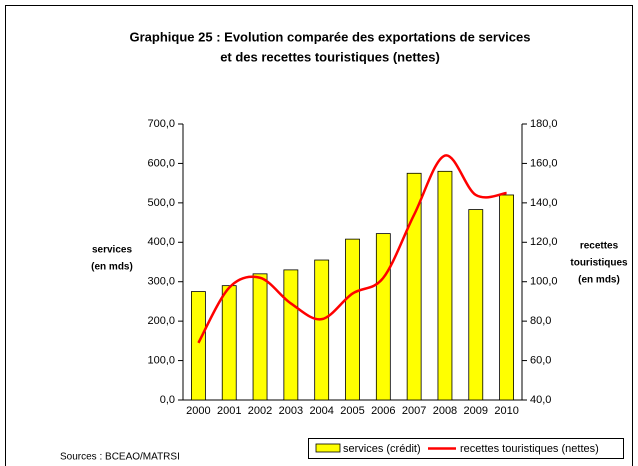 This screenshot has width=638, height=466. I want to click on chart-title: et des recettes touristiques (nettes), so click(330, 56).